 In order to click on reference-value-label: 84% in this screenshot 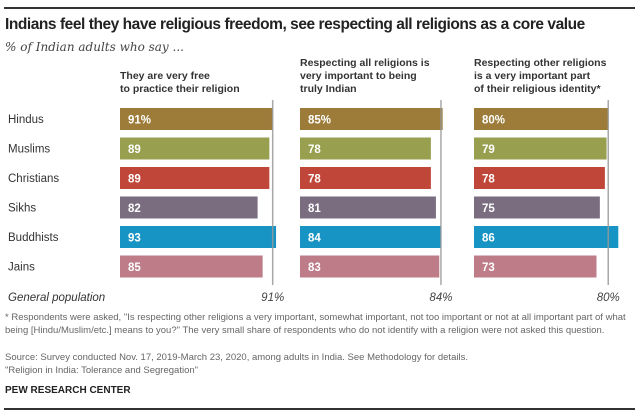, I will do `click(440, 298)`.